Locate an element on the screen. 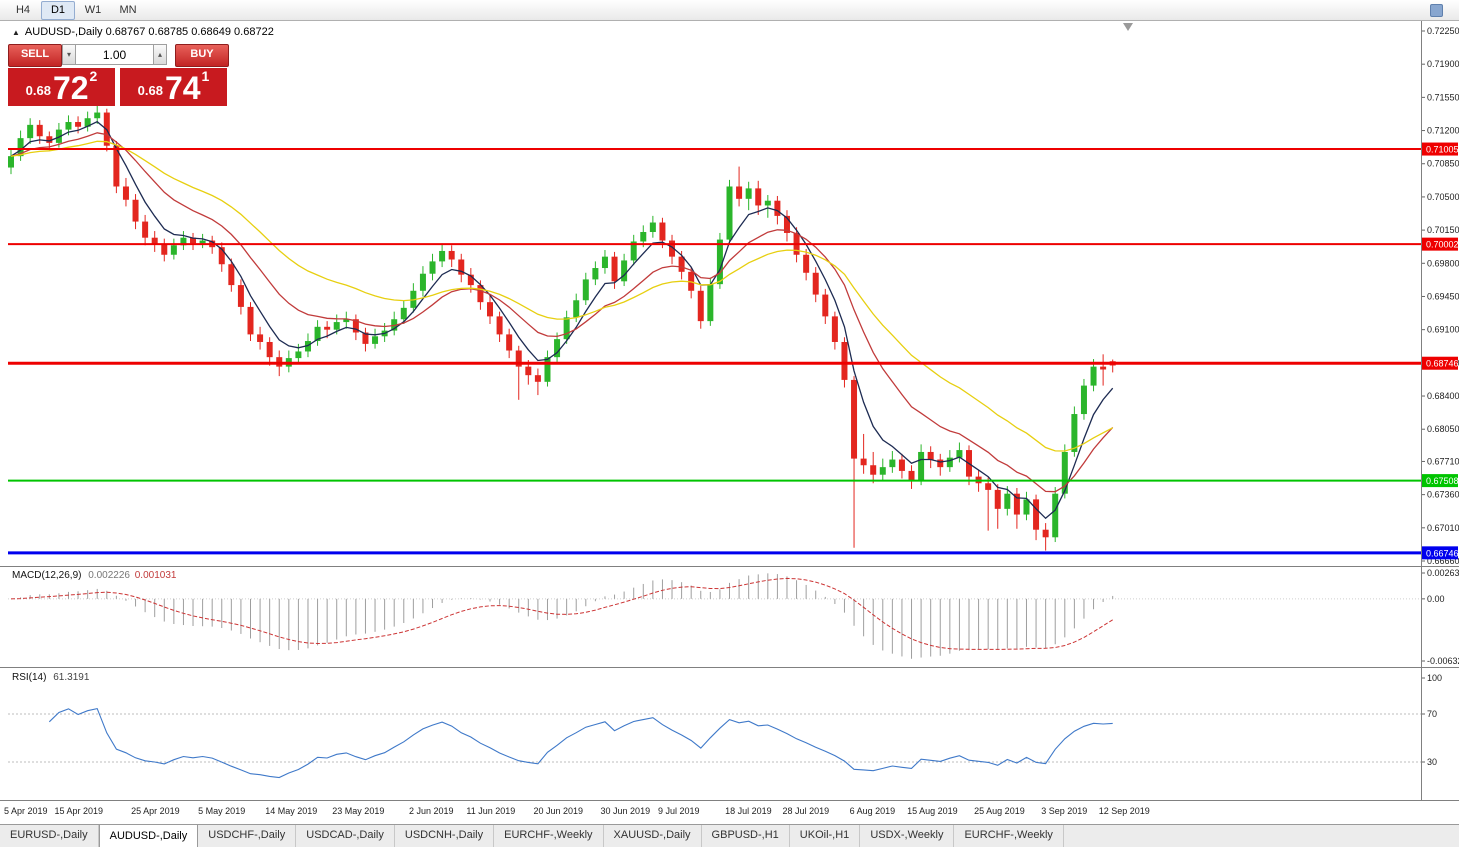 The height and width of the screenshot is (847, 1459). svg-text: -0.00632 is located at coordinates (1443, 661).